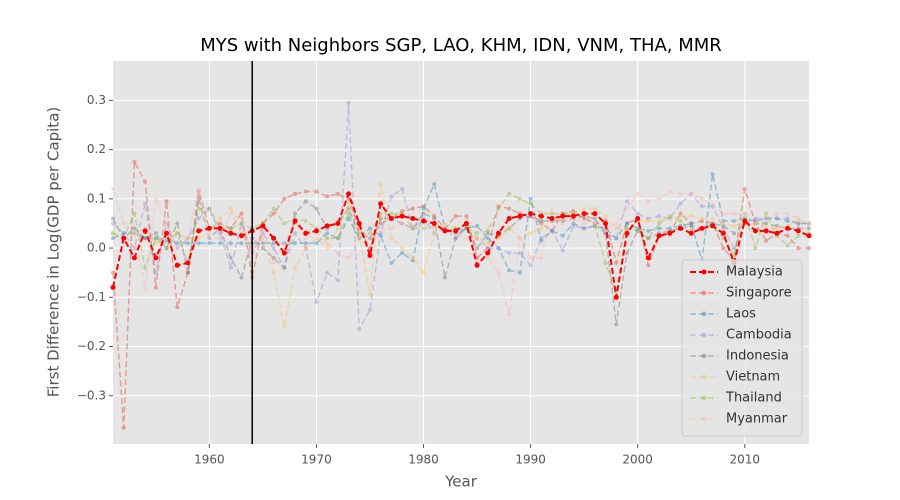 The height and width of the screenshot is (500, 900). I want to click on x-tick-label: 2010, so click(744, 460).